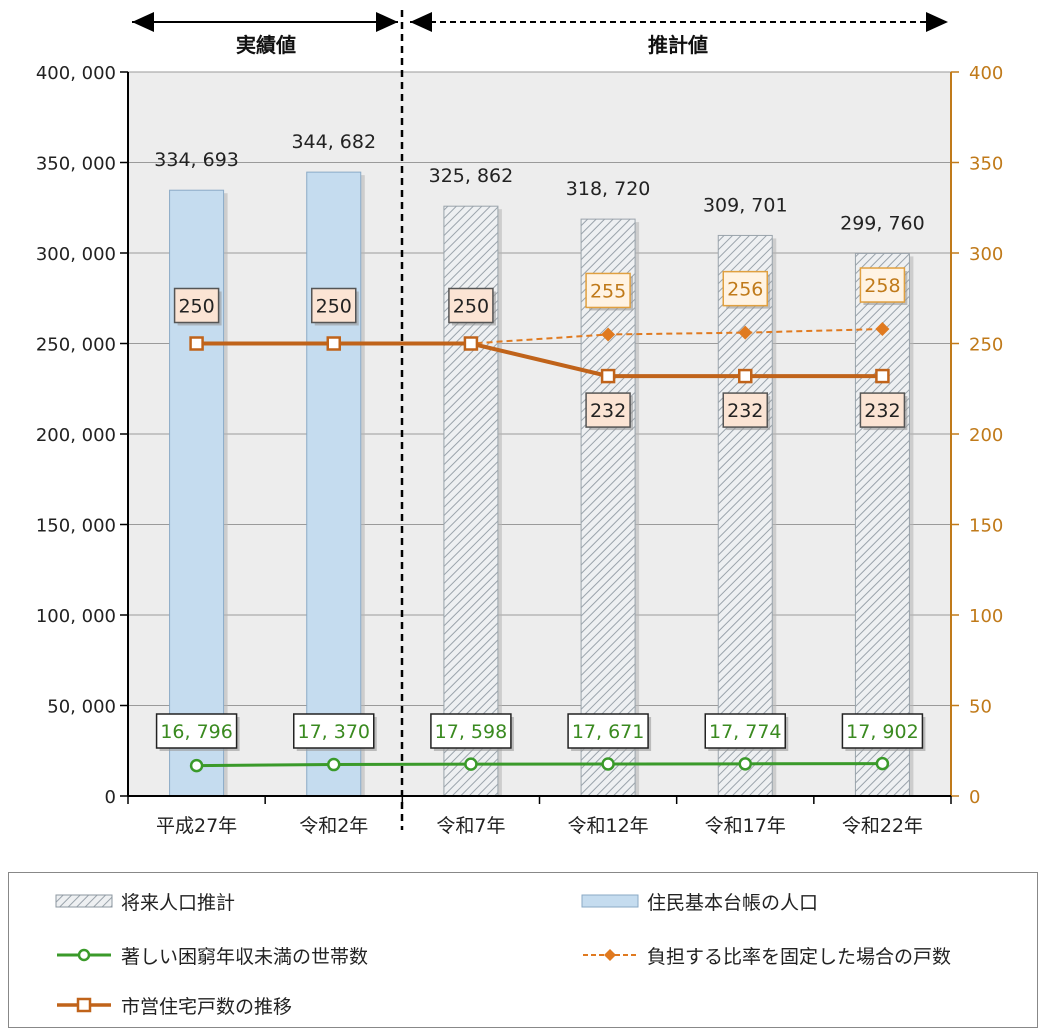 This screenshot has height=1032, width=1045. Describe the element at coordinates (745, 826) in the screenshot. I see `x-tick-label: 令和17年` at that location.